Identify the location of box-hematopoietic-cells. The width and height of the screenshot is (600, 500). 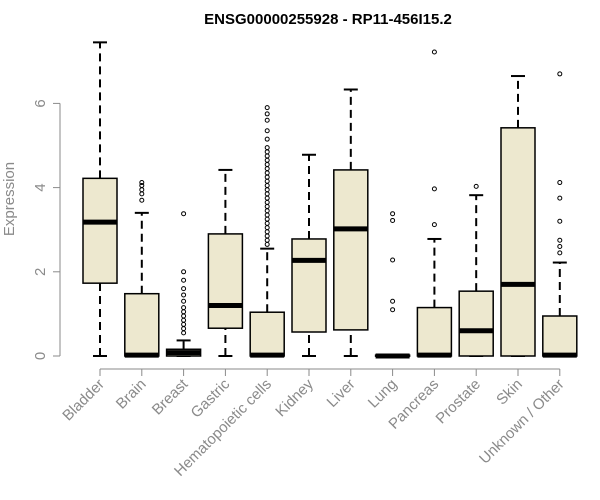
(267, 231).